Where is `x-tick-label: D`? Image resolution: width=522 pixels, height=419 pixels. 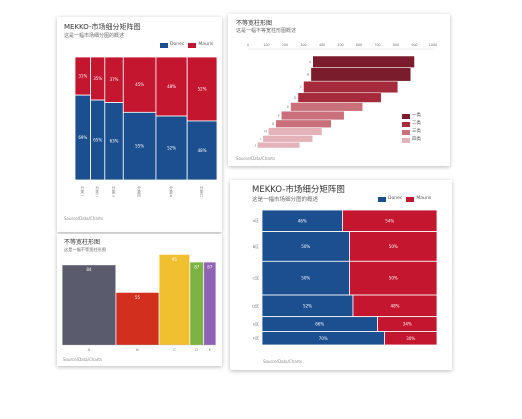 x-tick-label: D is located at coordinates (196, 349).